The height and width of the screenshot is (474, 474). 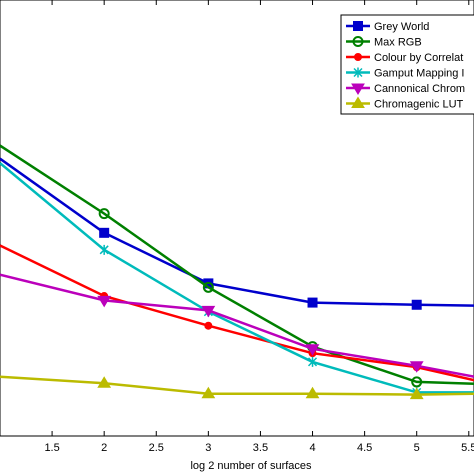 I want to click on legend-entry: Grey World, so click(x=387, y=27).